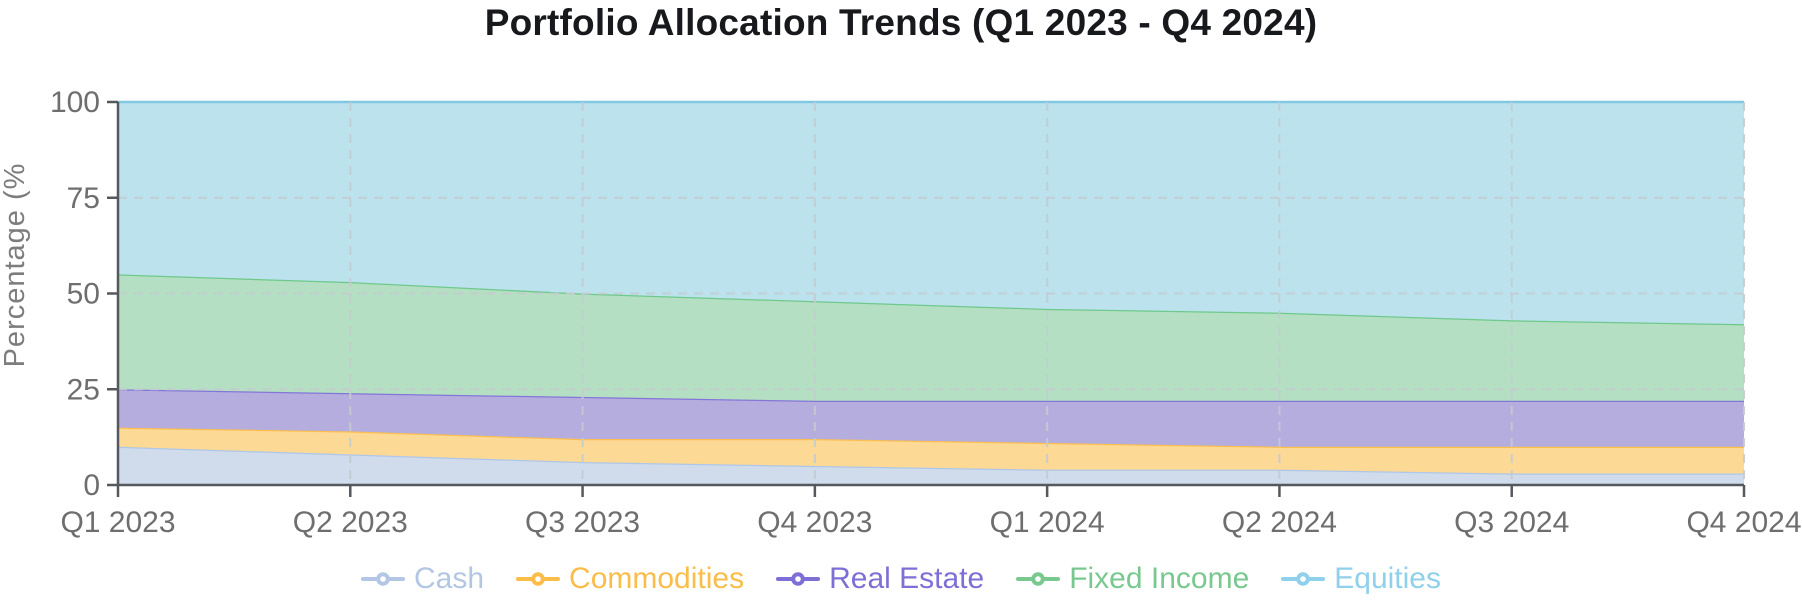 Image resolution: width=1802 pixels, height=608 pixels. What do you see at coordinates (350, 522) in the screenshot?
I see `x-tick-label: Q2 2023` at bounding box center [350, 522].